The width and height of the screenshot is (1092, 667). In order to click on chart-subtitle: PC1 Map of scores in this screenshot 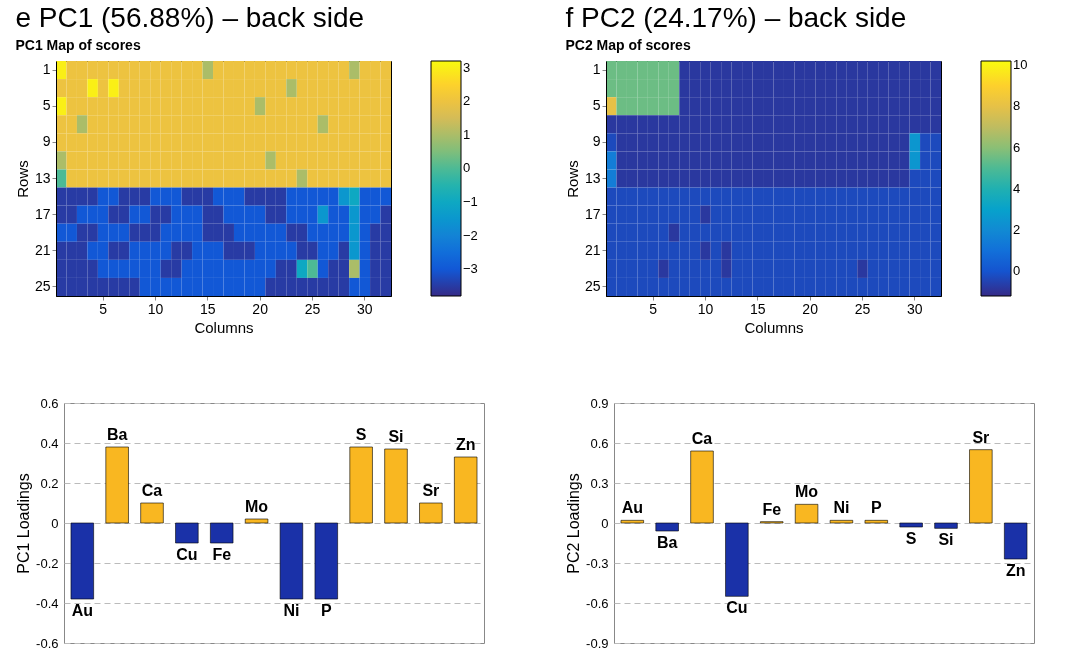, I will do `click(78, 45)`.